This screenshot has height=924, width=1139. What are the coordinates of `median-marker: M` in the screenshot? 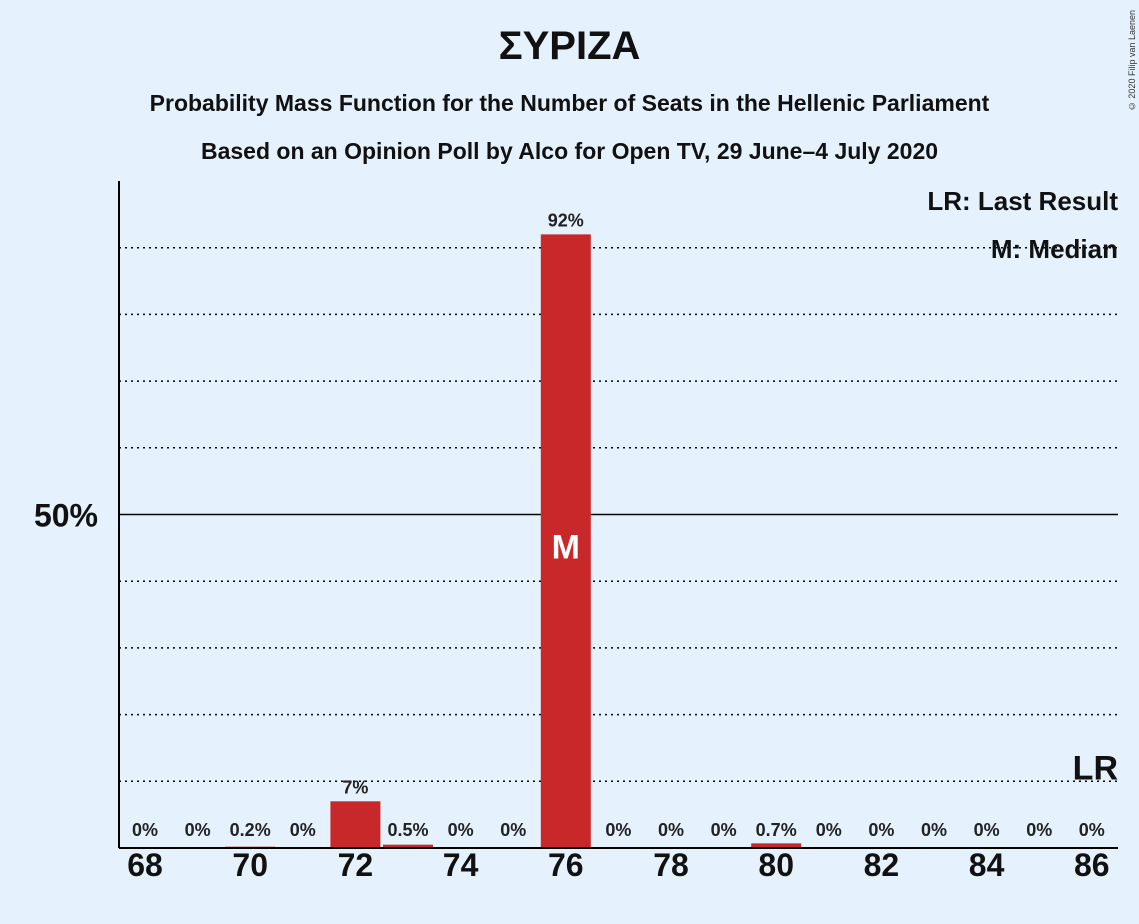 It's located at (566, 548).